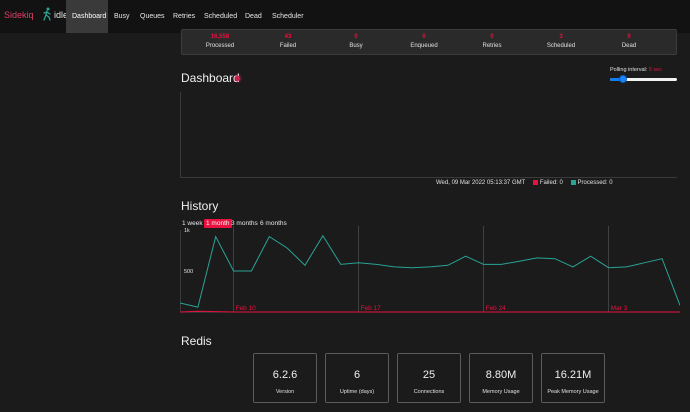 The image size is (690, 412). What do you see at coordinates (357, 375) in the screenshot?
I see `redis-card-value: 6` at bounding box center [357, 375].